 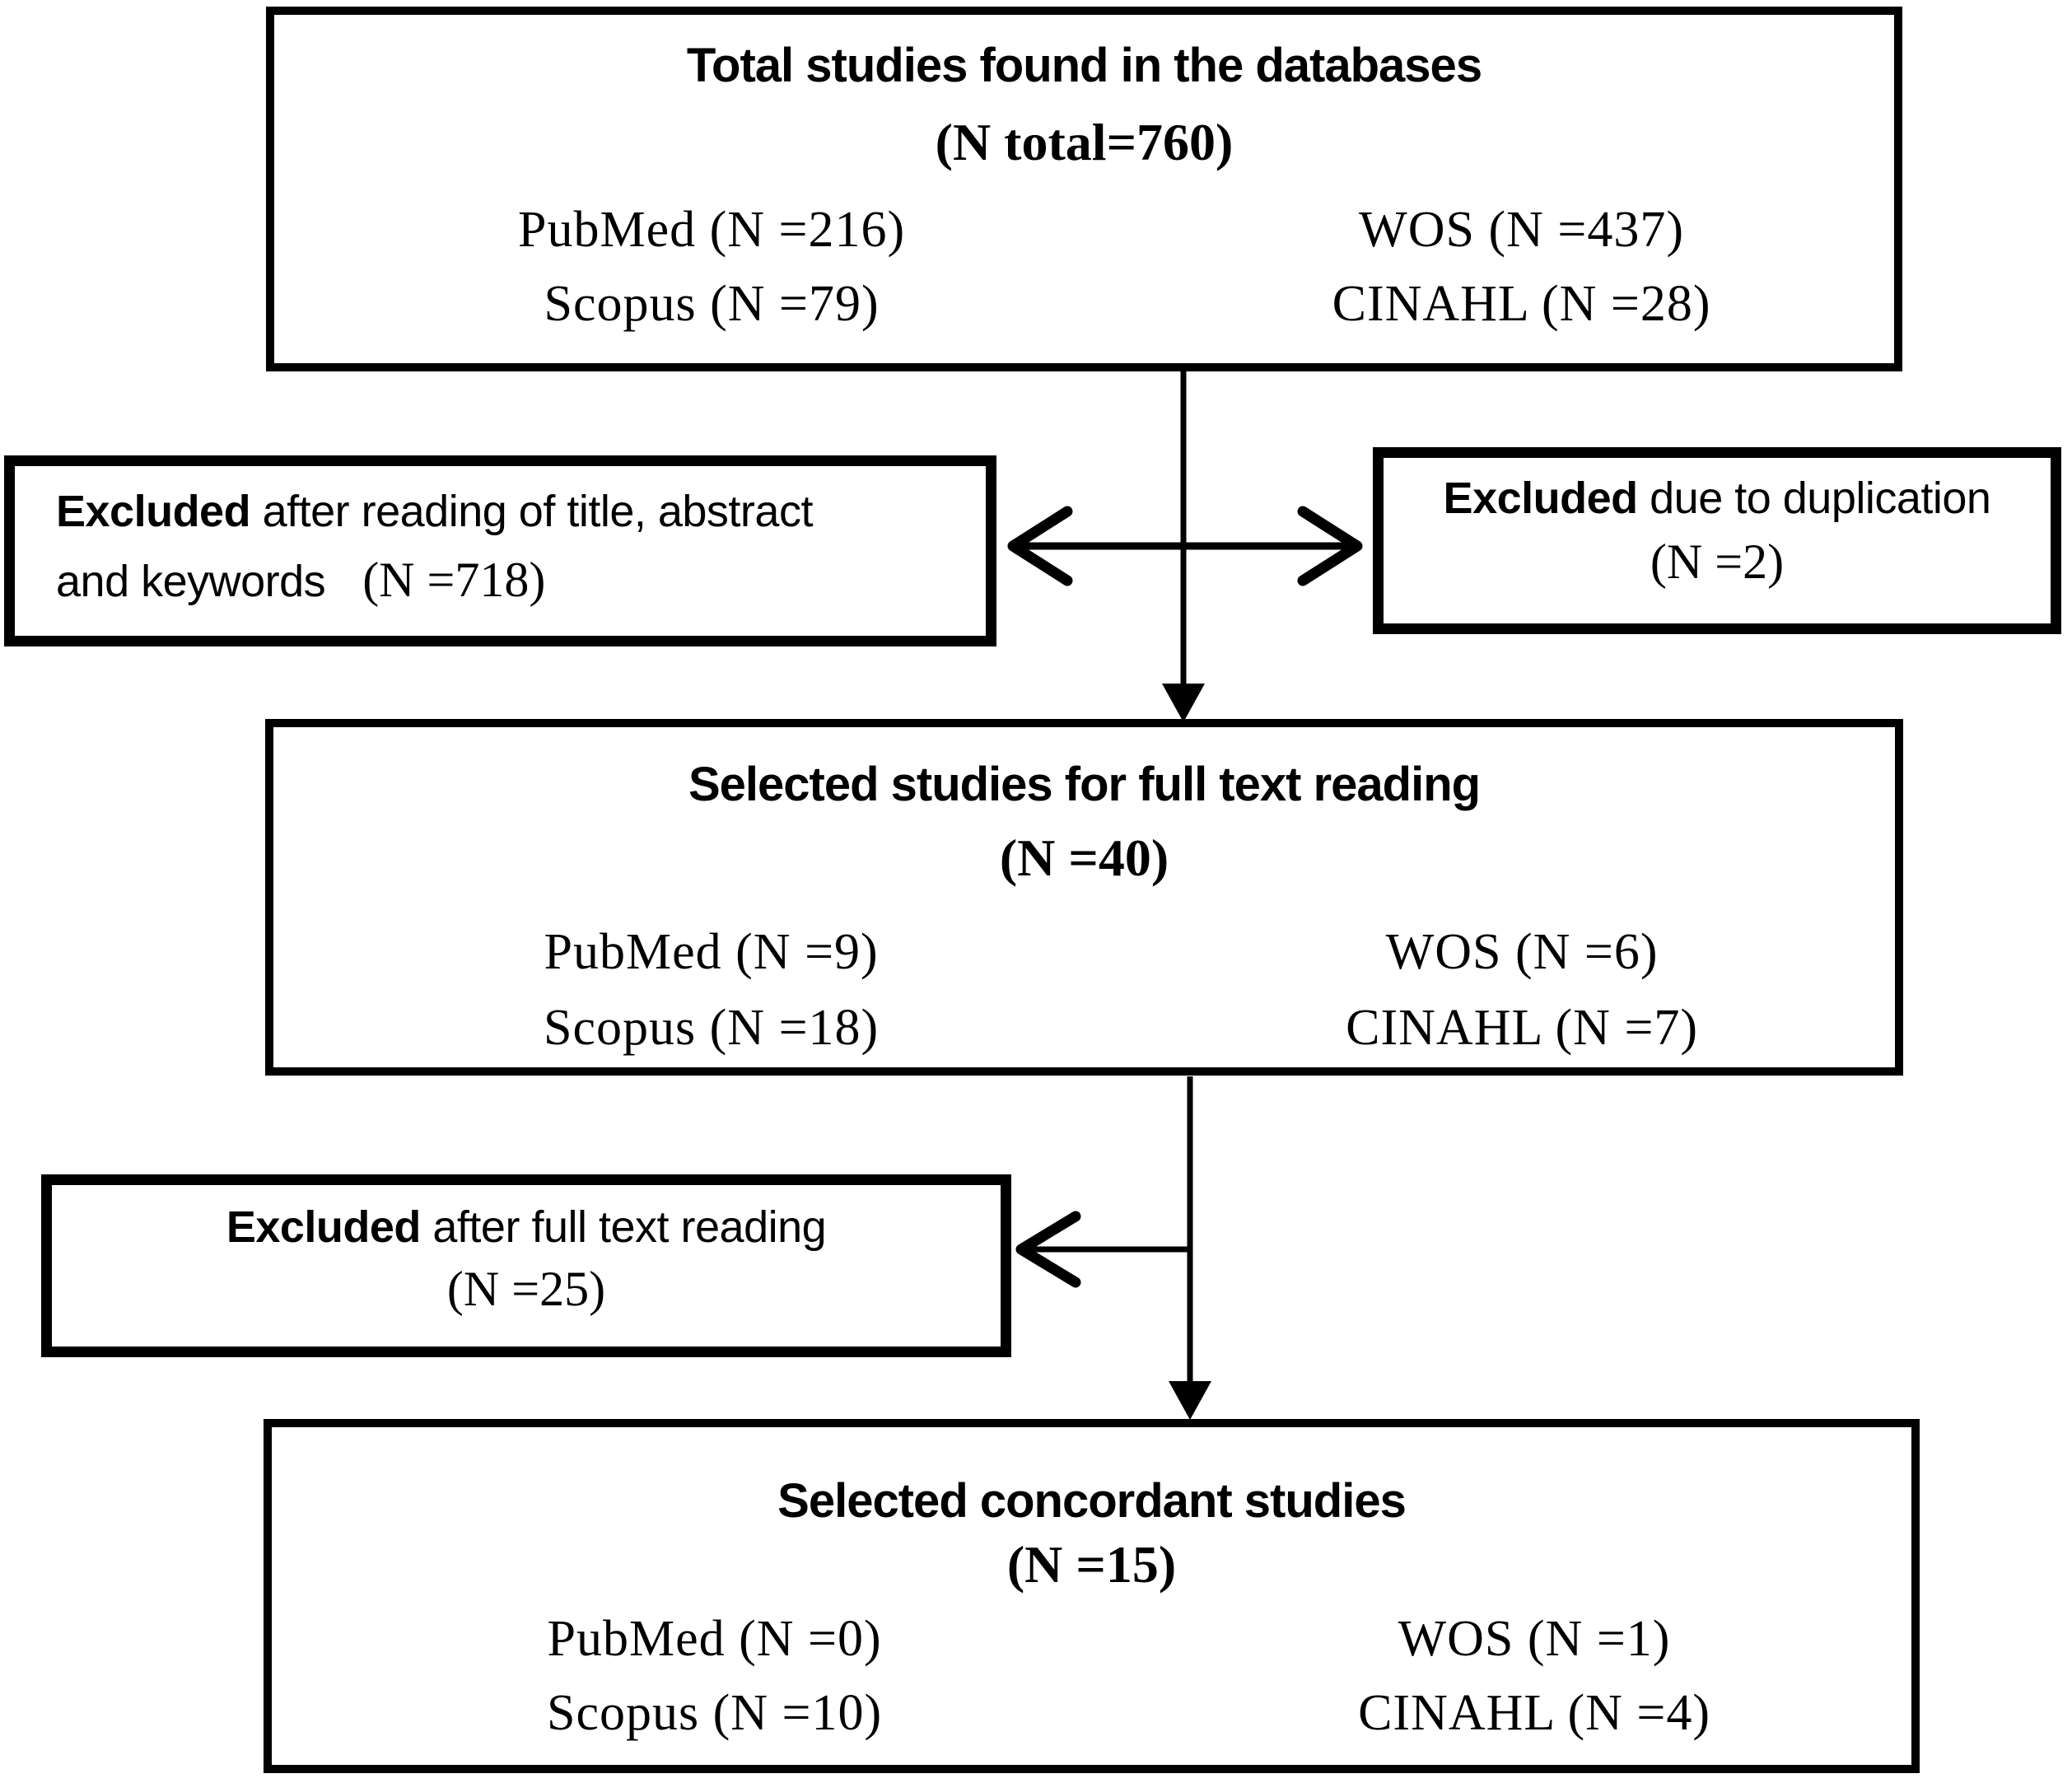 I want to click on excluded-reason: after full text reading, so click(x=623, y=1227).